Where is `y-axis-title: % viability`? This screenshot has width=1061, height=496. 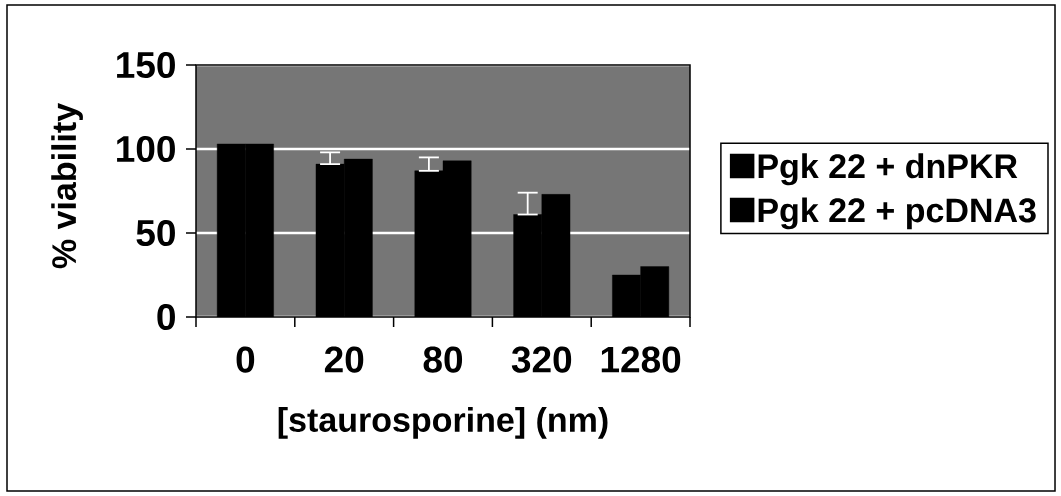
y-axis-title: % viability is located at coordinates (67, 186).